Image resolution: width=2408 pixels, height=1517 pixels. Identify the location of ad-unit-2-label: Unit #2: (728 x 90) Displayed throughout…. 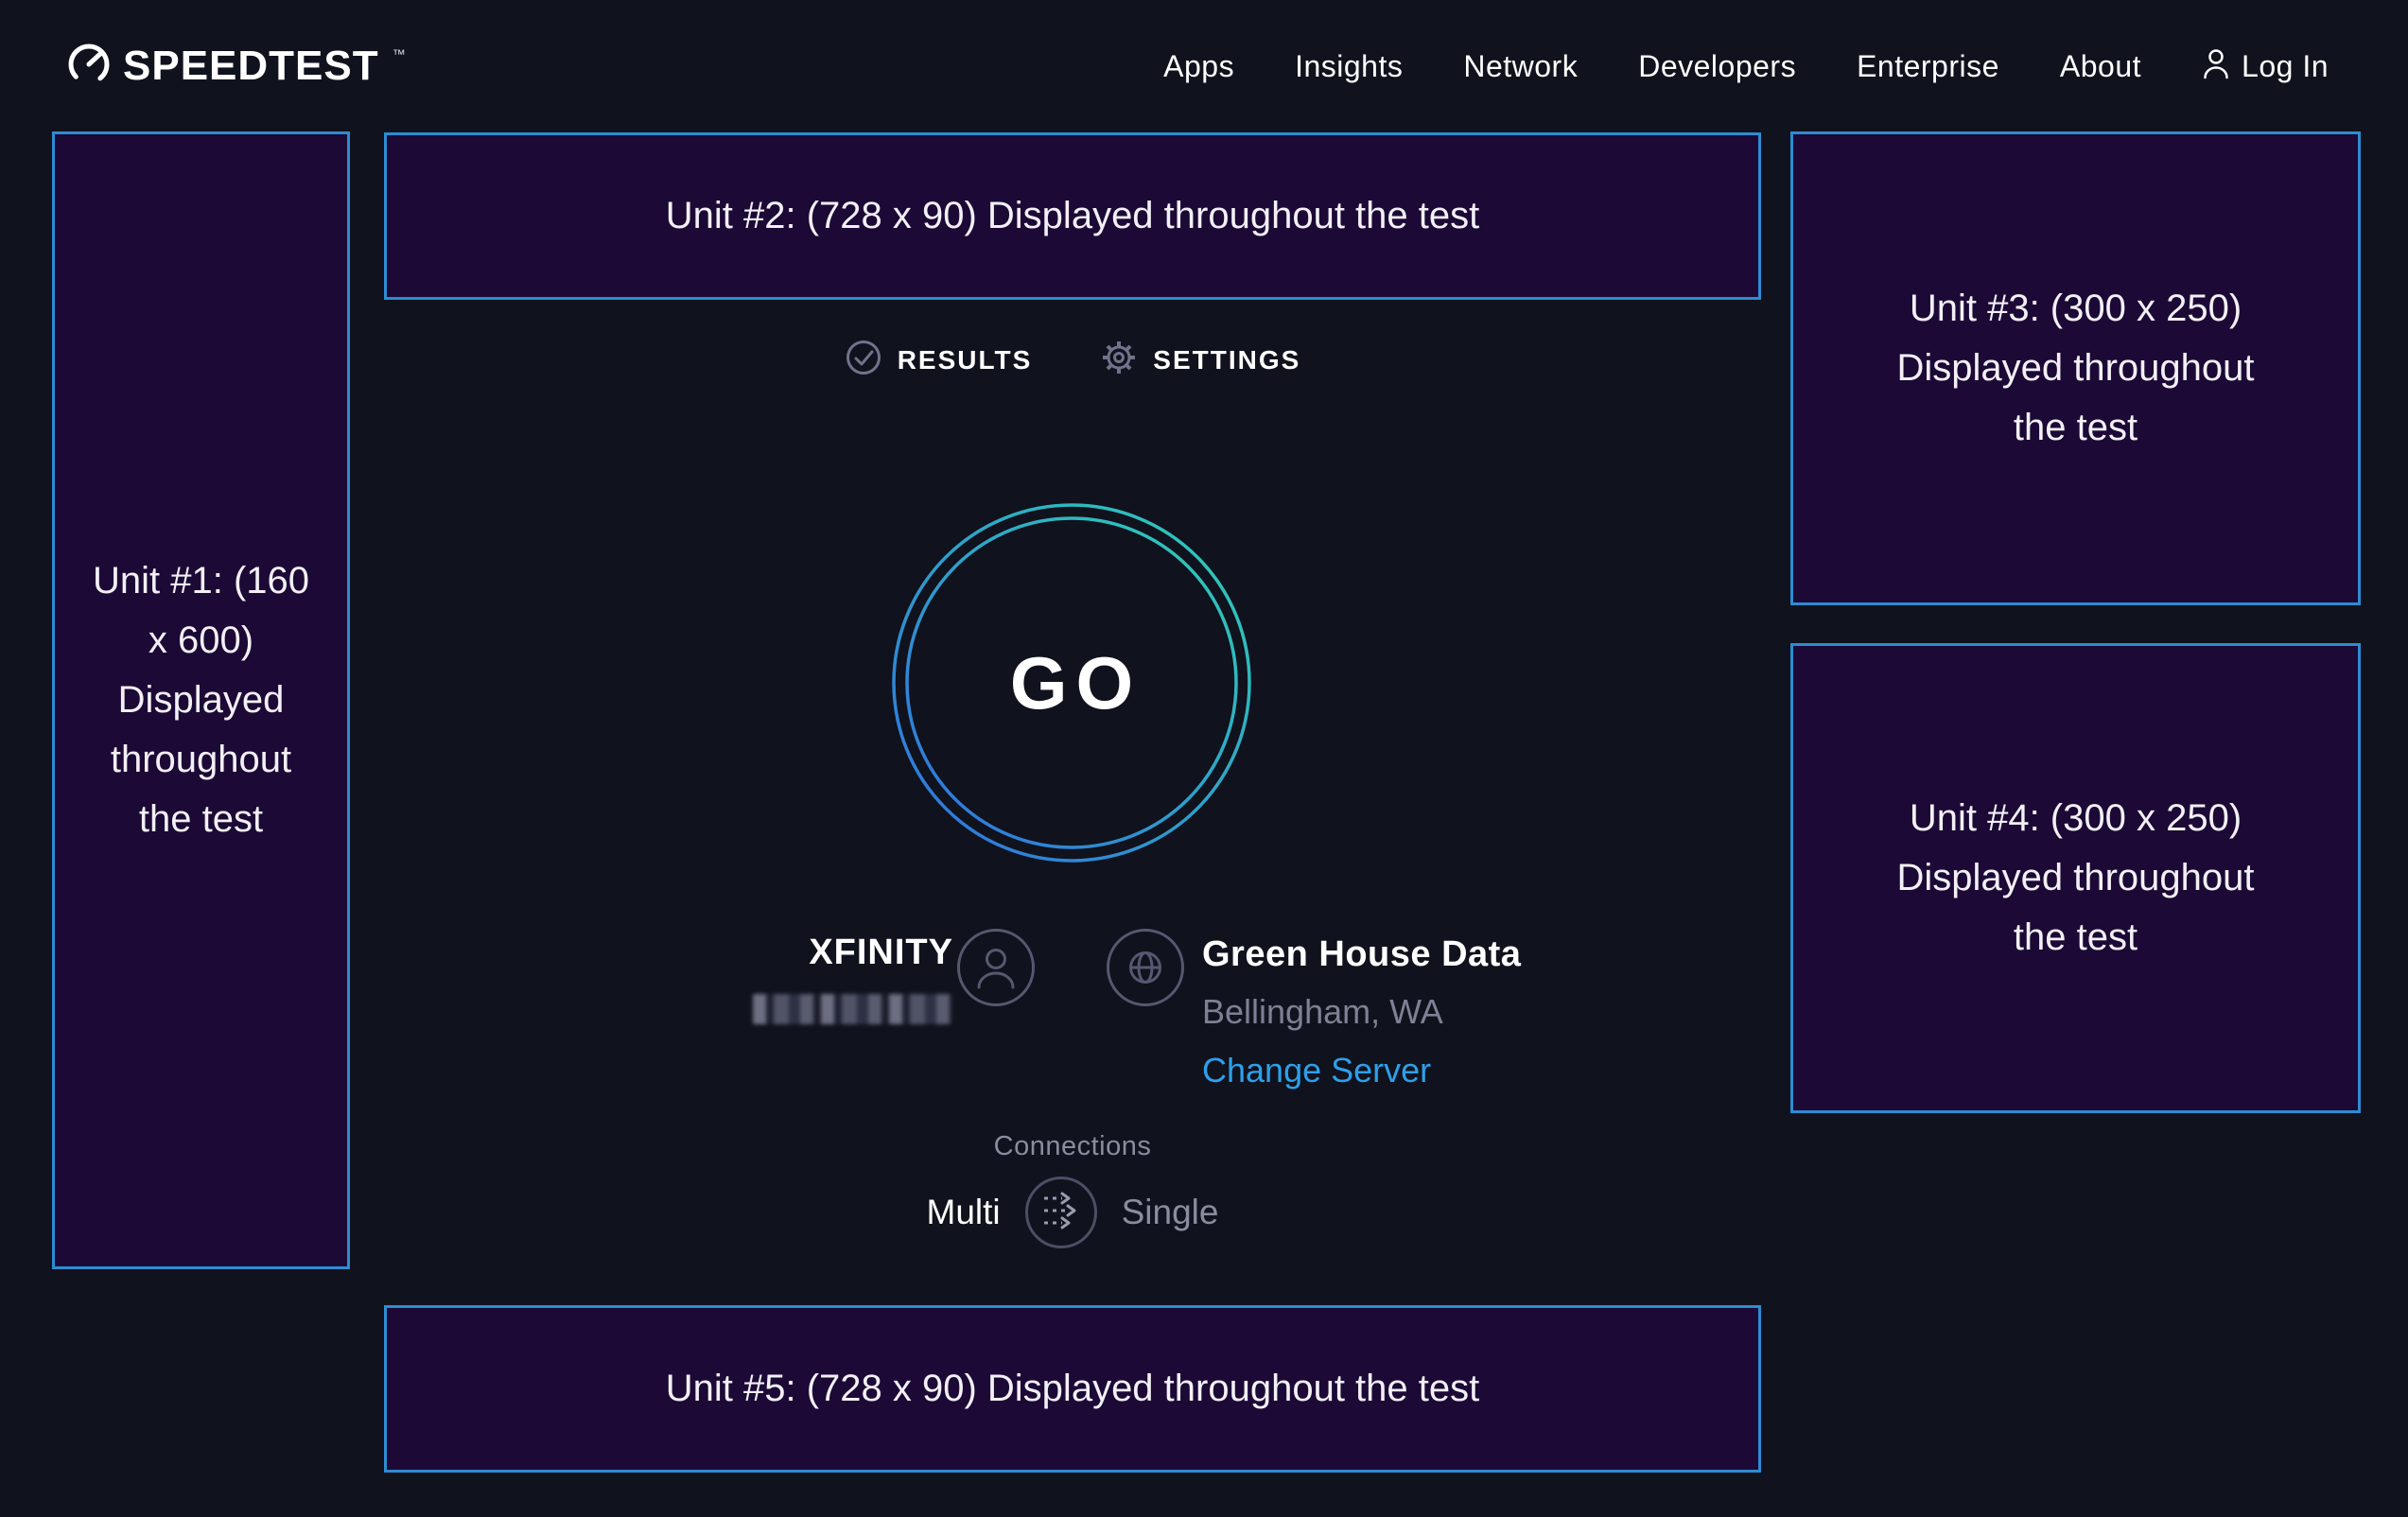
(1073, 215).